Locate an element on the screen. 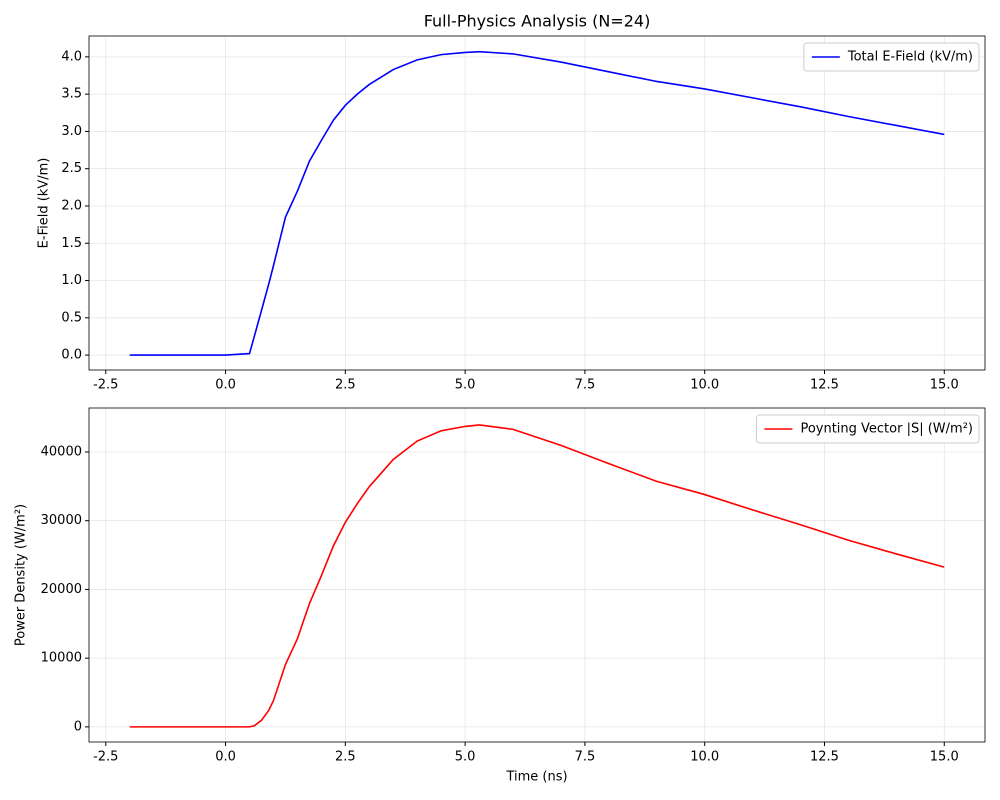  y-tick-label: 10000 is located at coordinates (61, 658).